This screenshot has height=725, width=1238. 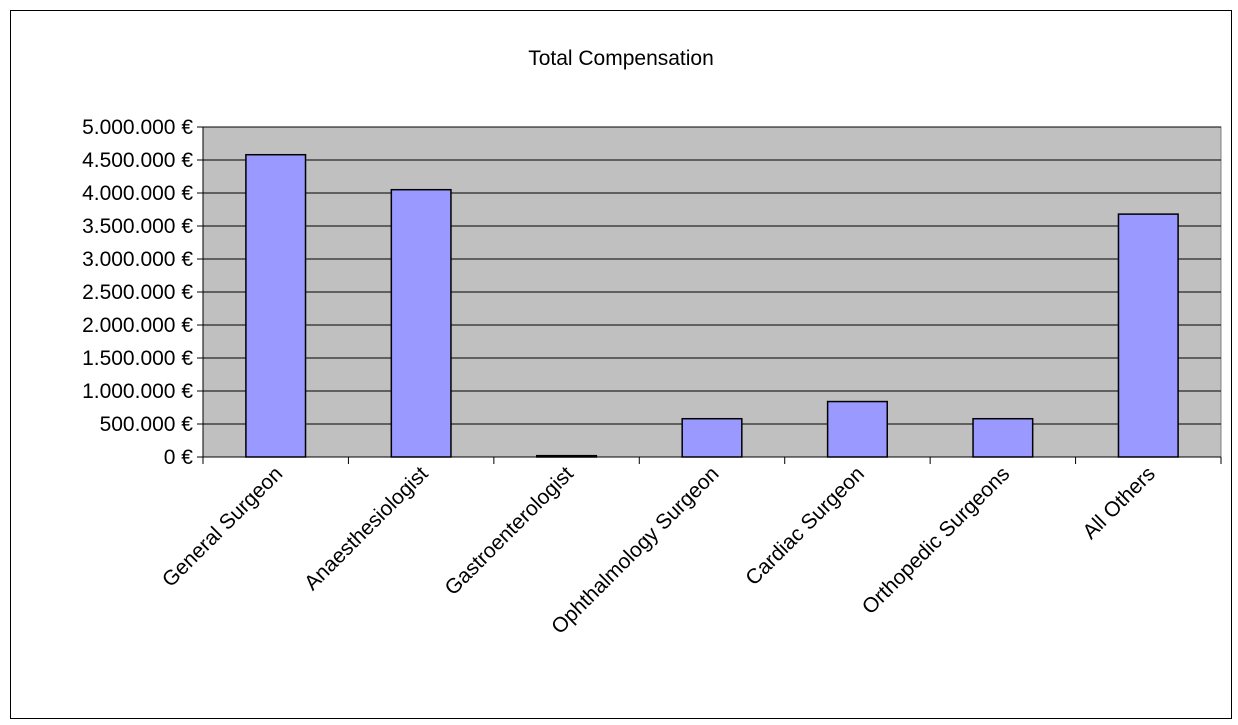 What do you see at coordinates (137, 226) in the screenshot?
I see `y-tick-label: 3.500.000 €` at bounding box center [137, 226].